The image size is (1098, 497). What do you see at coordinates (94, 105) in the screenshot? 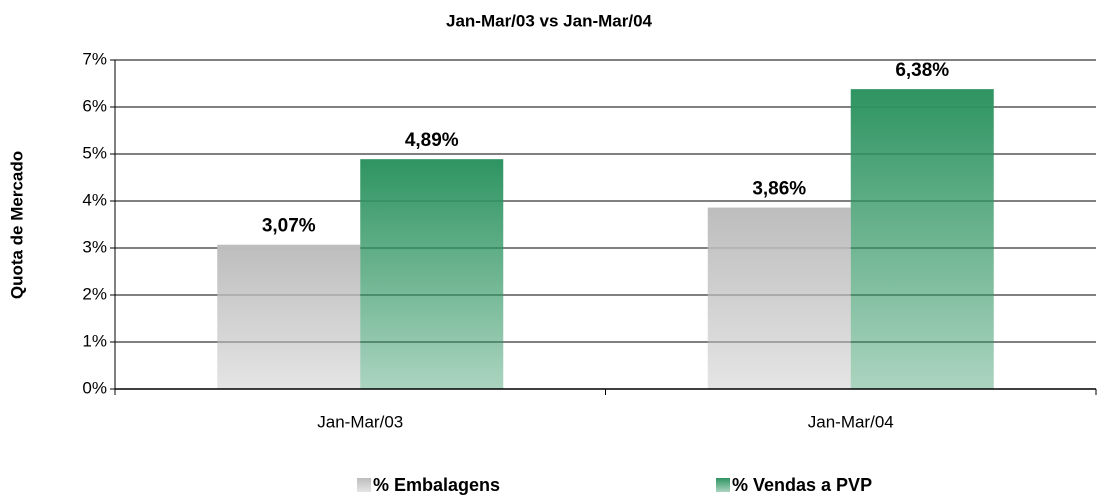
I see `y-tick-label: 6%` at bounding box center [94, 105].